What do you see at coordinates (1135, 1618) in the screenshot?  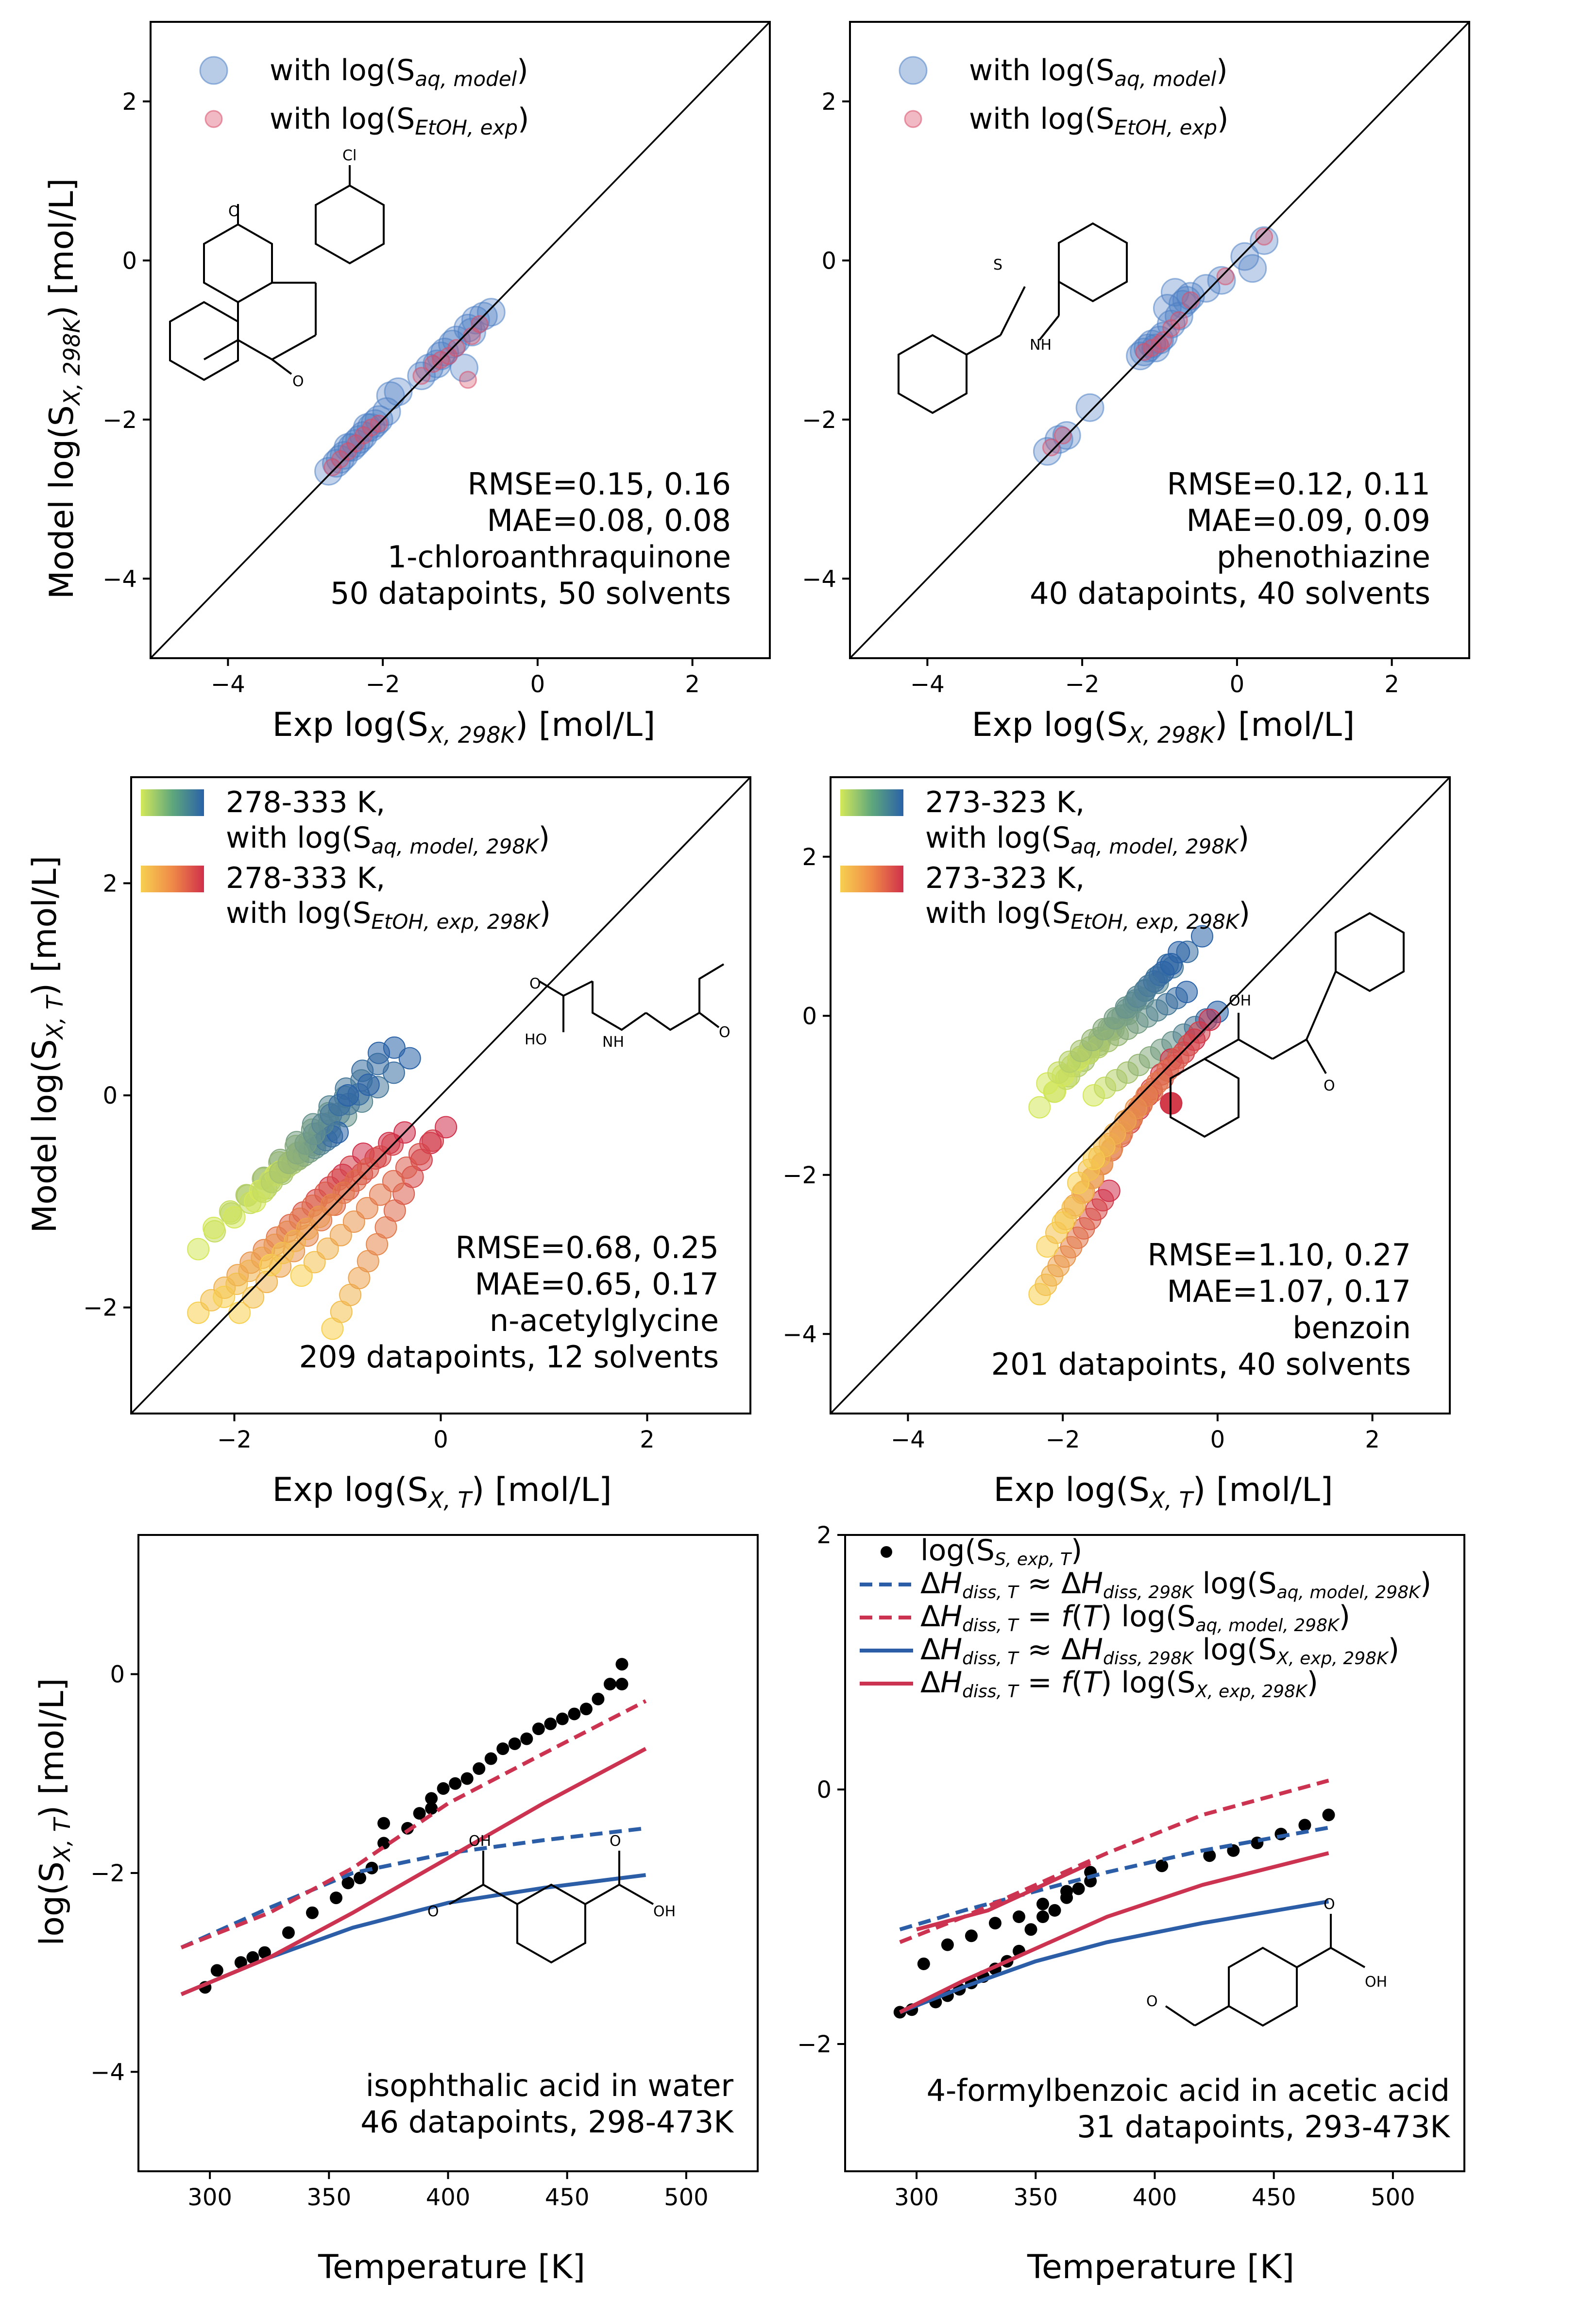 I see `legend-label-dashed-red: ΔHdiss, T = f(T) log(Saq, model, 298K)` at bounding box center [1135, 1618].